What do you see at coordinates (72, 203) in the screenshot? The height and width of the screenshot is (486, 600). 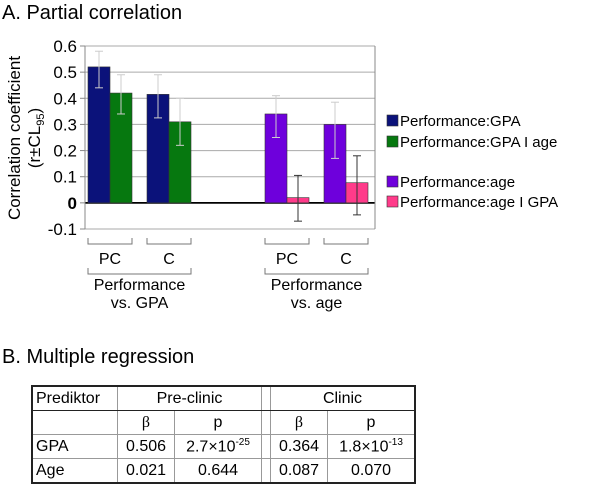 I see `y-tick-label: 0` at bounding box center [72, 203].